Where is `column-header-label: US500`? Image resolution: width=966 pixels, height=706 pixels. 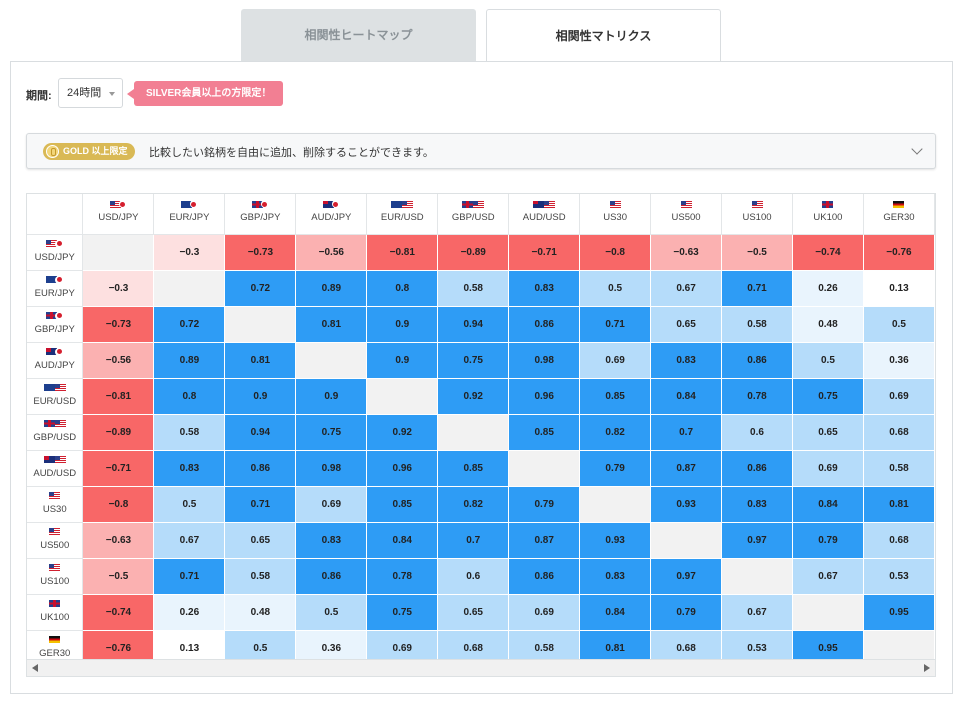 column-header-label: US500 is located at coordinates (686, 217).